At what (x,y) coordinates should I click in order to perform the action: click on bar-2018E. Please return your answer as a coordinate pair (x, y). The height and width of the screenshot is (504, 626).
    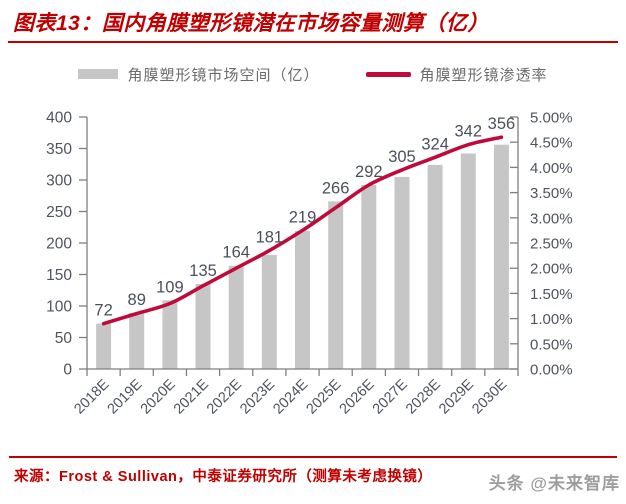
    Looking at the image, I should click on (104, 346).